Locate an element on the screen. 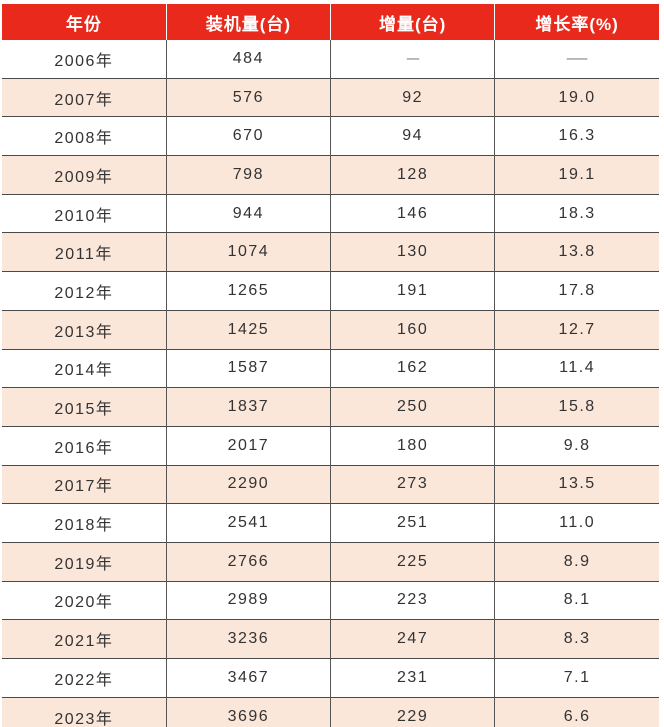  cell-installed_units-2015: 1837 is located at coordinates (249, 407).